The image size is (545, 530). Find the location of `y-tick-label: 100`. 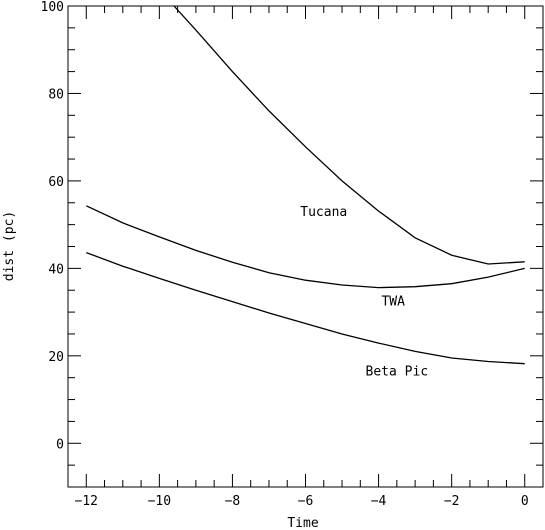

y-tick-label: 100 is located at coordinates (52, 7).